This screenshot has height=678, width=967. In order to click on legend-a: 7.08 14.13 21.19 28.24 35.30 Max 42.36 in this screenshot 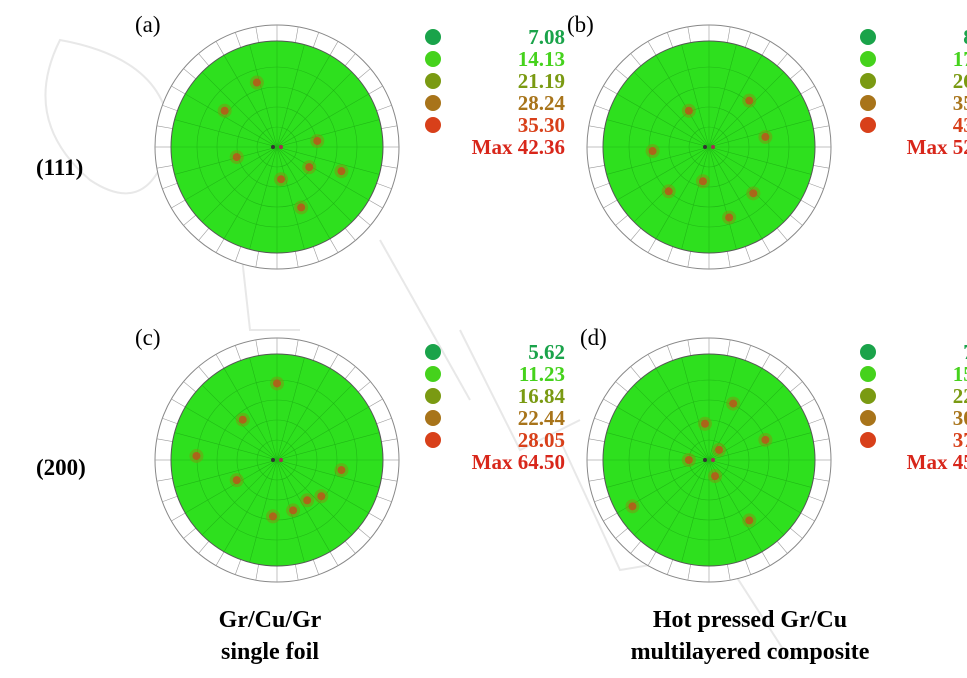, I will do `click(495, 96)`.